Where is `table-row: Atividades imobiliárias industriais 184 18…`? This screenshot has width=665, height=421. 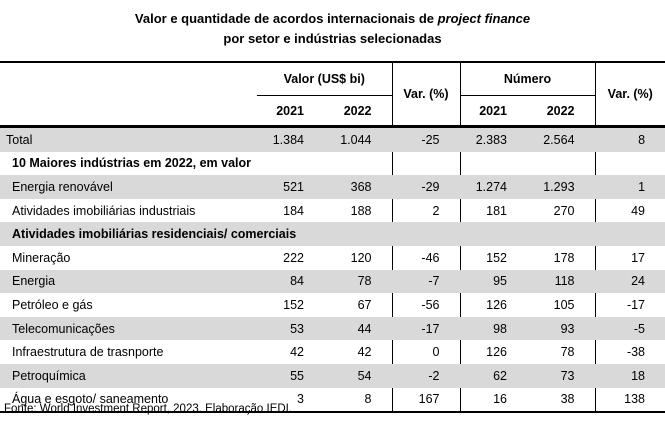 table-row: Atividades imobiliárias industriais 184 18… is located at coordinates (332, 210).